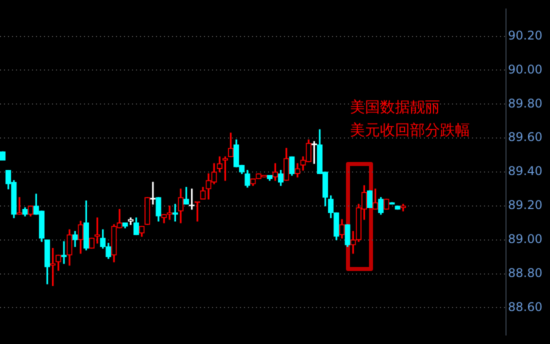  Describe the element at coordinates (395, 107) in the screenshot. I see `annotation: 美国数据靓丽` at that location.